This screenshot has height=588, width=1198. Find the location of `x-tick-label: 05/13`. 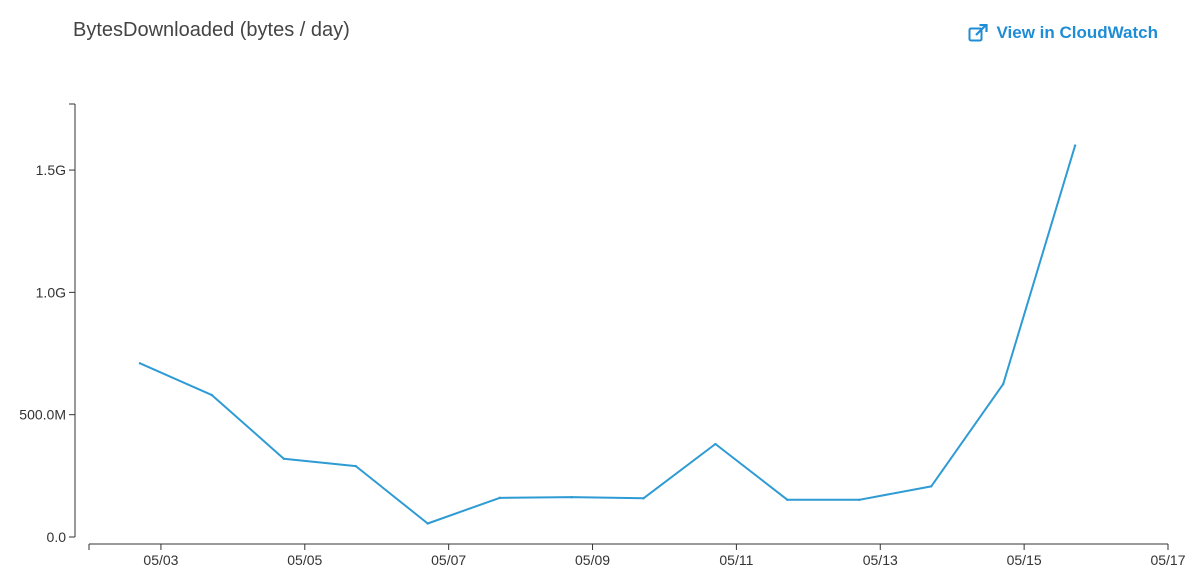

x-tick-label: 05/13 is located at coordinates (880, 560).